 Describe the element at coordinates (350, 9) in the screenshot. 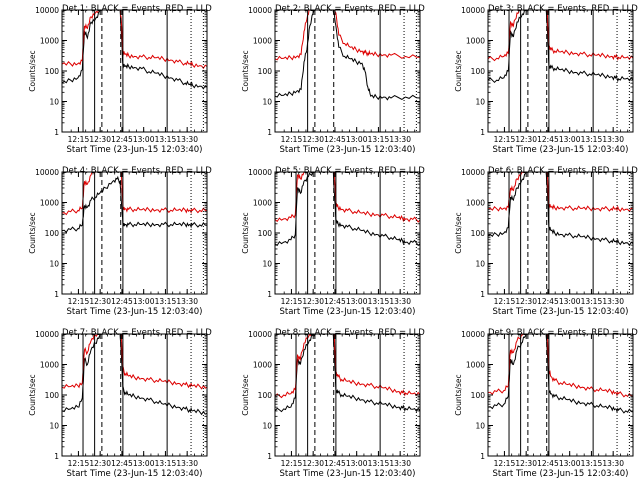

I see `panel-title: Det 2: BLACK = Events, RED = LLD` at that location.